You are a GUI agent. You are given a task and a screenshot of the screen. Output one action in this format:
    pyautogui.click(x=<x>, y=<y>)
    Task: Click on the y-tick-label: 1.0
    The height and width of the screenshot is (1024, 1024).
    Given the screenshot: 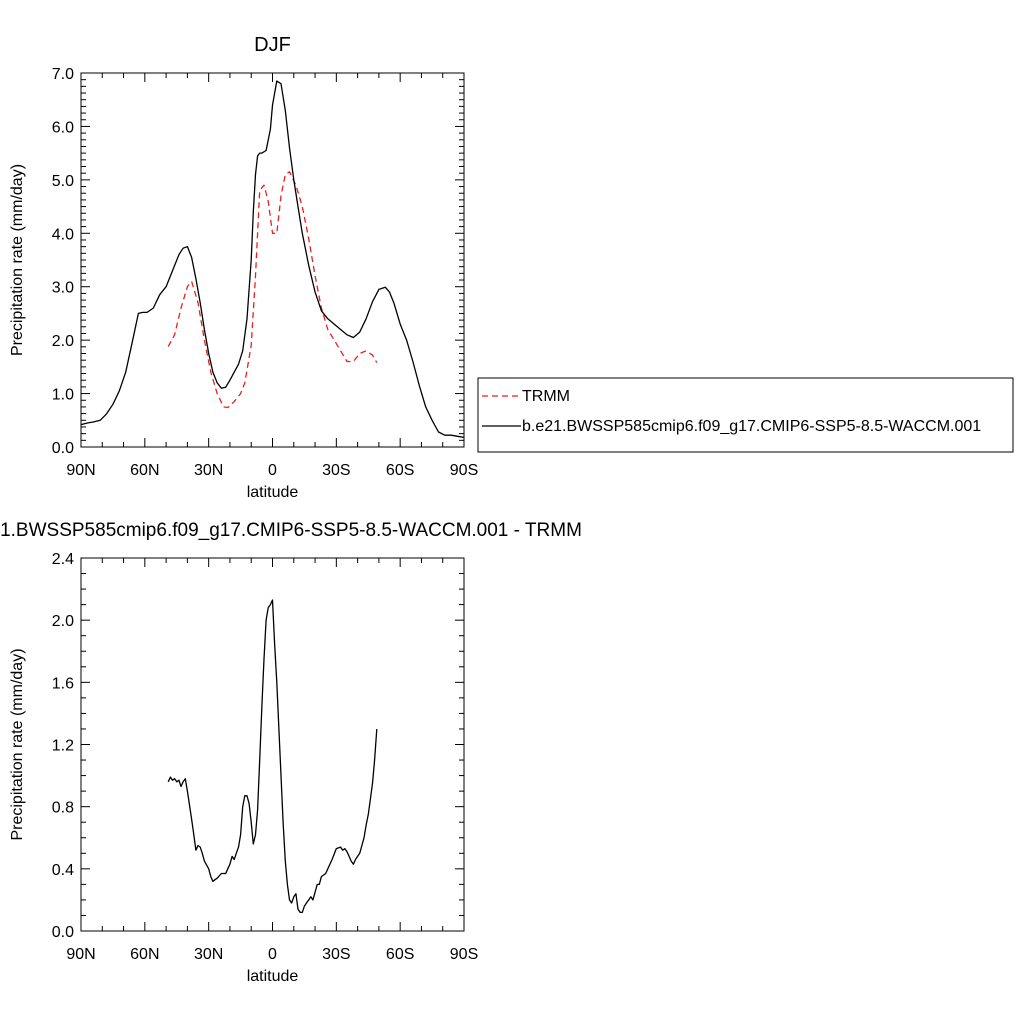 What is the action you would take?
    pyautogui.click(x=63, y=395)
    